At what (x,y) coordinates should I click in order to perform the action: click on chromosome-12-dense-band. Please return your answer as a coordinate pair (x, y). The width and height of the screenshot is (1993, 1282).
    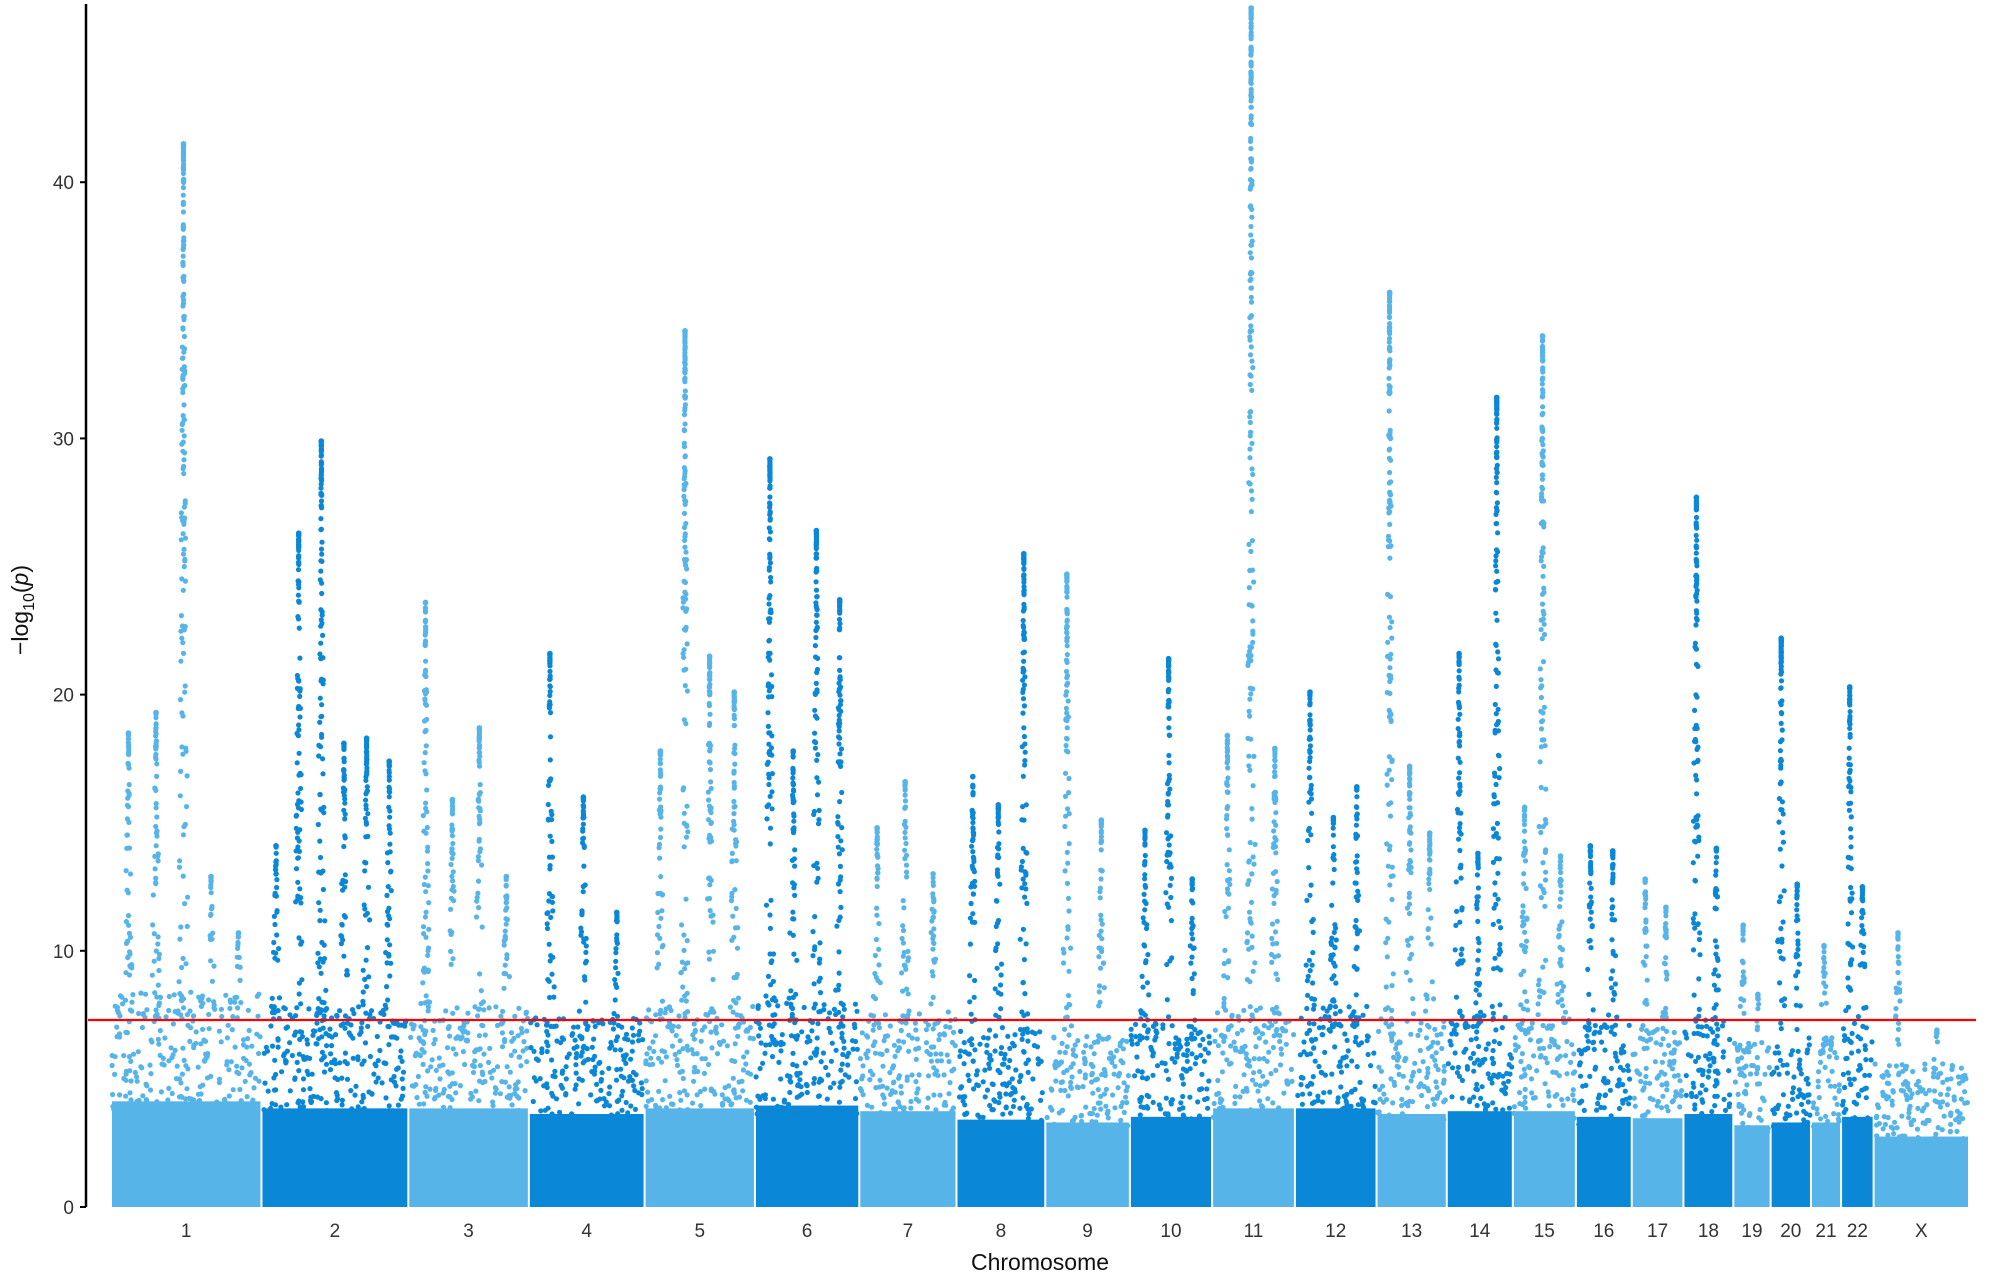
    Looking at the image, I should click on (1335, 1157).